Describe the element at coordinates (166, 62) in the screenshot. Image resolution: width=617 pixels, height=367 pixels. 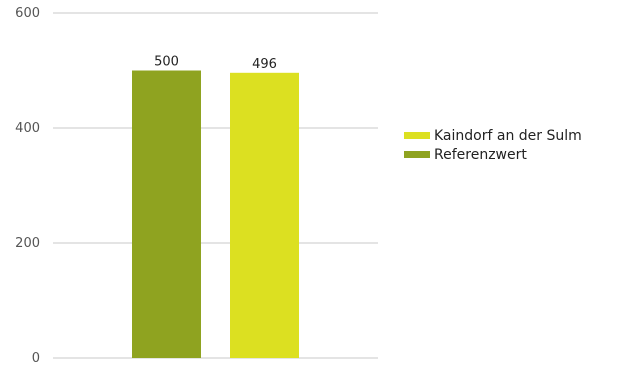
I see `data-label: 500` at that location.